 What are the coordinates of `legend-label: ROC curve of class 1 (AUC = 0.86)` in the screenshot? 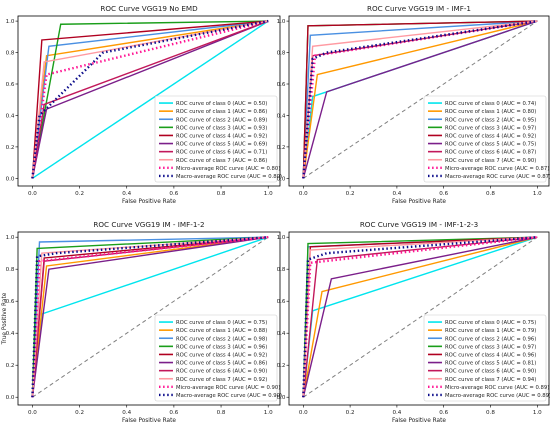 It's located at (221, 112).